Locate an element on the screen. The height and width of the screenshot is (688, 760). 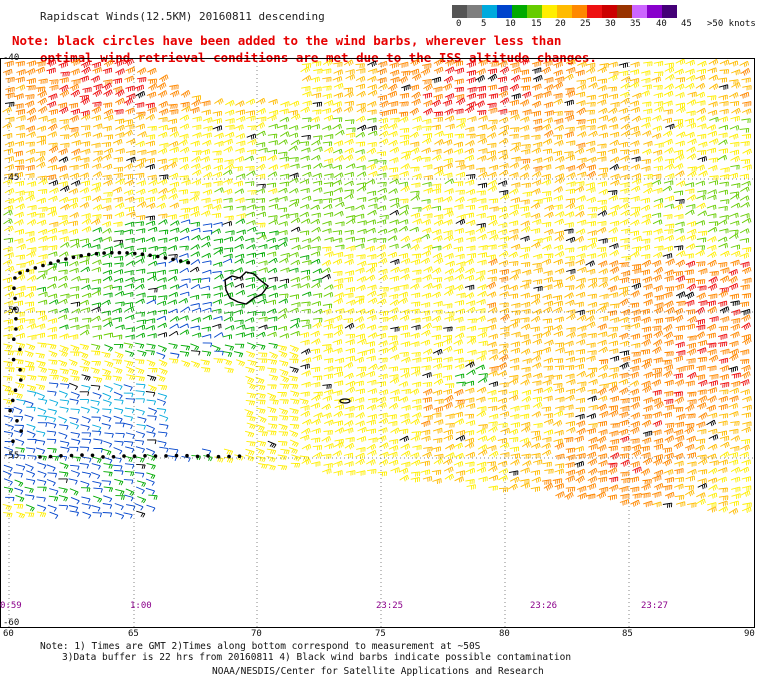
latitude-label: -55 is located at coordinates (11, 456).